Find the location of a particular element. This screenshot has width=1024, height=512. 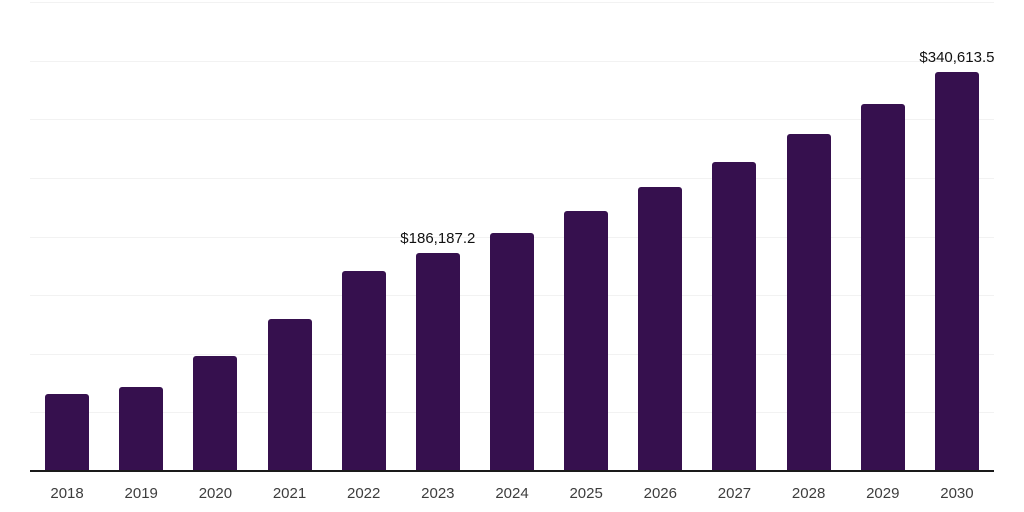

x-tick-2018: 2018 is located at coordinates (67, 493).